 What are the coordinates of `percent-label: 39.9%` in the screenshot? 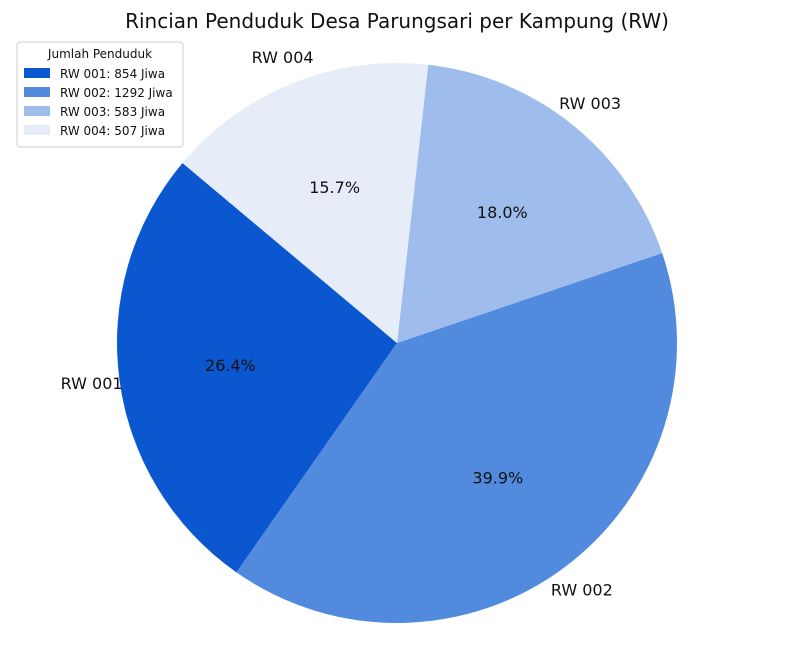 It's located at (497, 477).